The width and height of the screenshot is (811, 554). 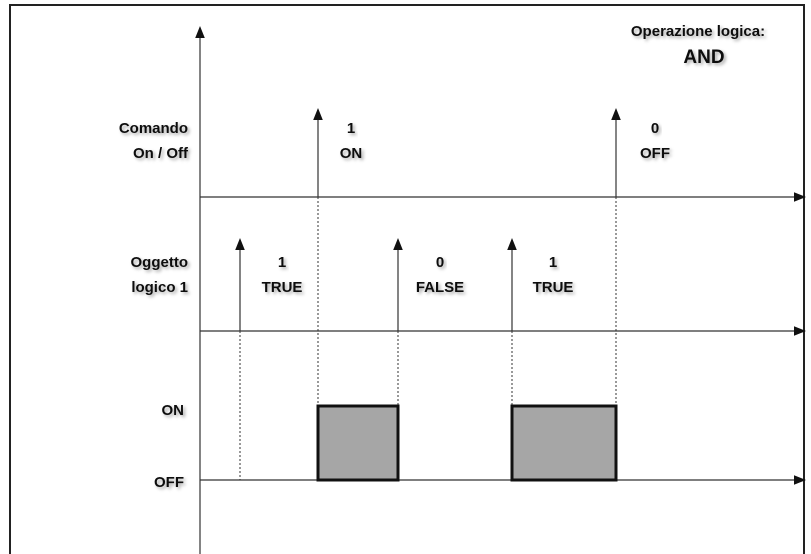 What do you see at coordinates (703, 57) in the screenshot?
I see `operation-name: AND` at bounding box center [703, 57].